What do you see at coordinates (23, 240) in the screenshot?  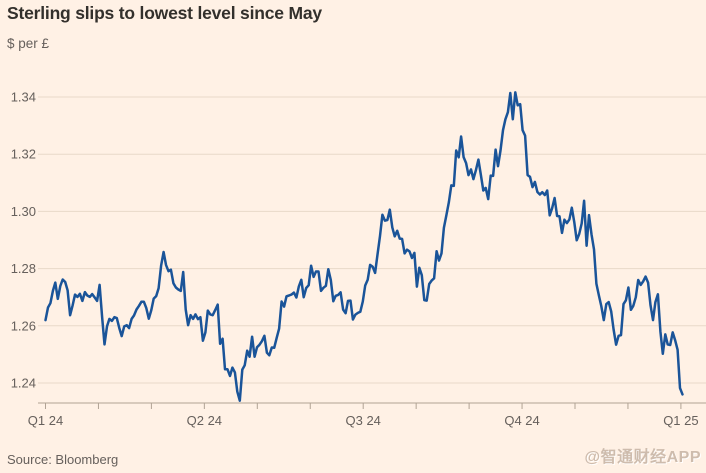 I see `y-axis-labels: 1.24 1.26 1.28 1.30 1.32 1.34` at bounding box center [23, 240].